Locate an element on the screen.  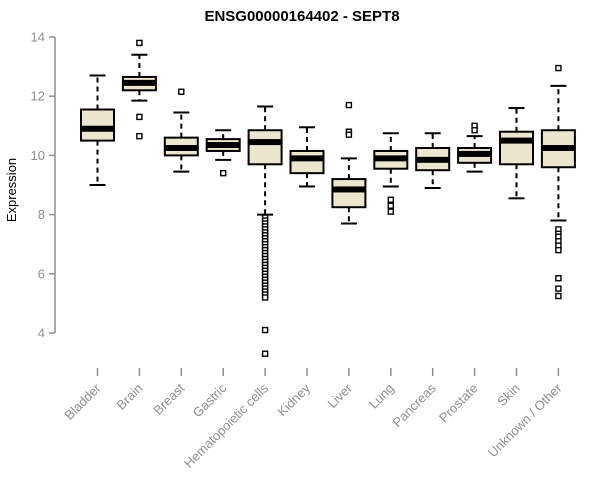
y-tick-label: 6 is located at coordinates (41, 273).